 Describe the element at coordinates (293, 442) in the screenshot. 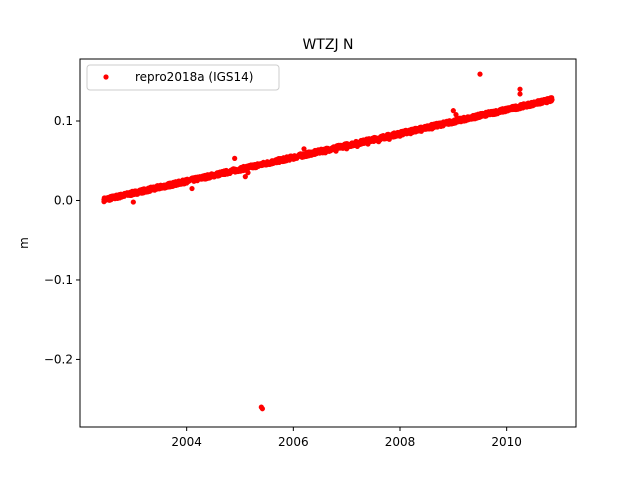

I see `x-tick-label: 2006` at that location.